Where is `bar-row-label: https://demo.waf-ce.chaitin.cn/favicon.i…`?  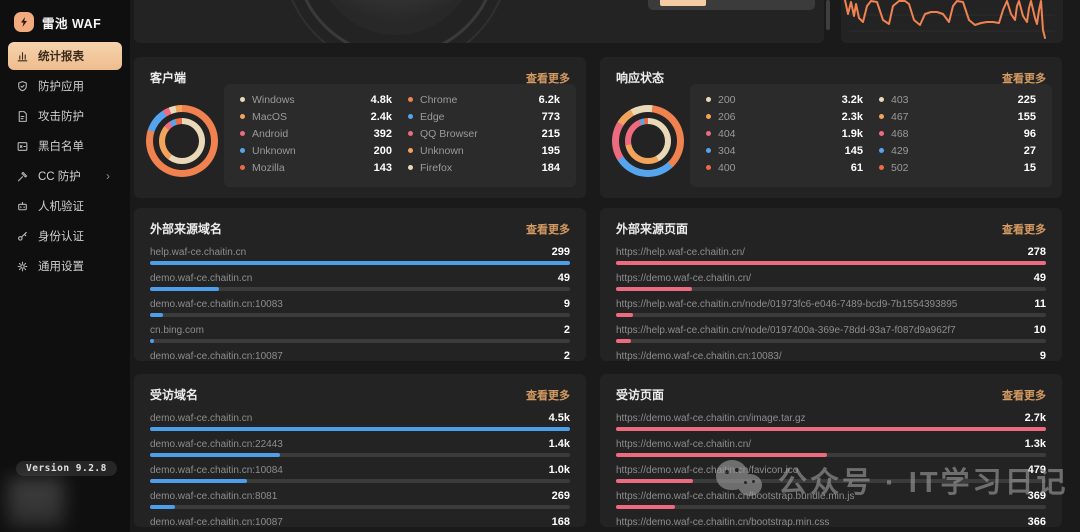 bar-row-label: https://demo.waf-ce.chaitin.cn/favicon.i… is located at coordinates (707, 470).